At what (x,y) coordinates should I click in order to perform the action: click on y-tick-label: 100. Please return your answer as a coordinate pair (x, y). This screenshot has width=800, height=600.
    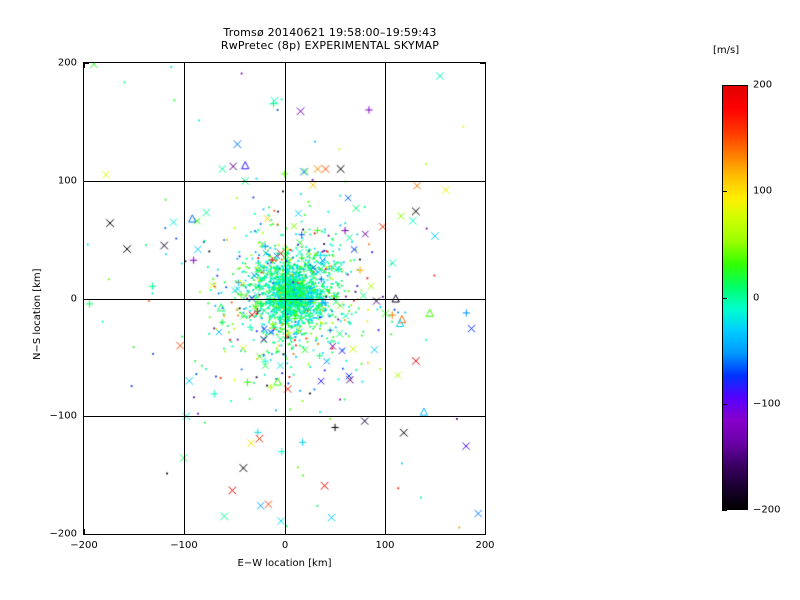
    Looking at the image, I should click on (67, 181).